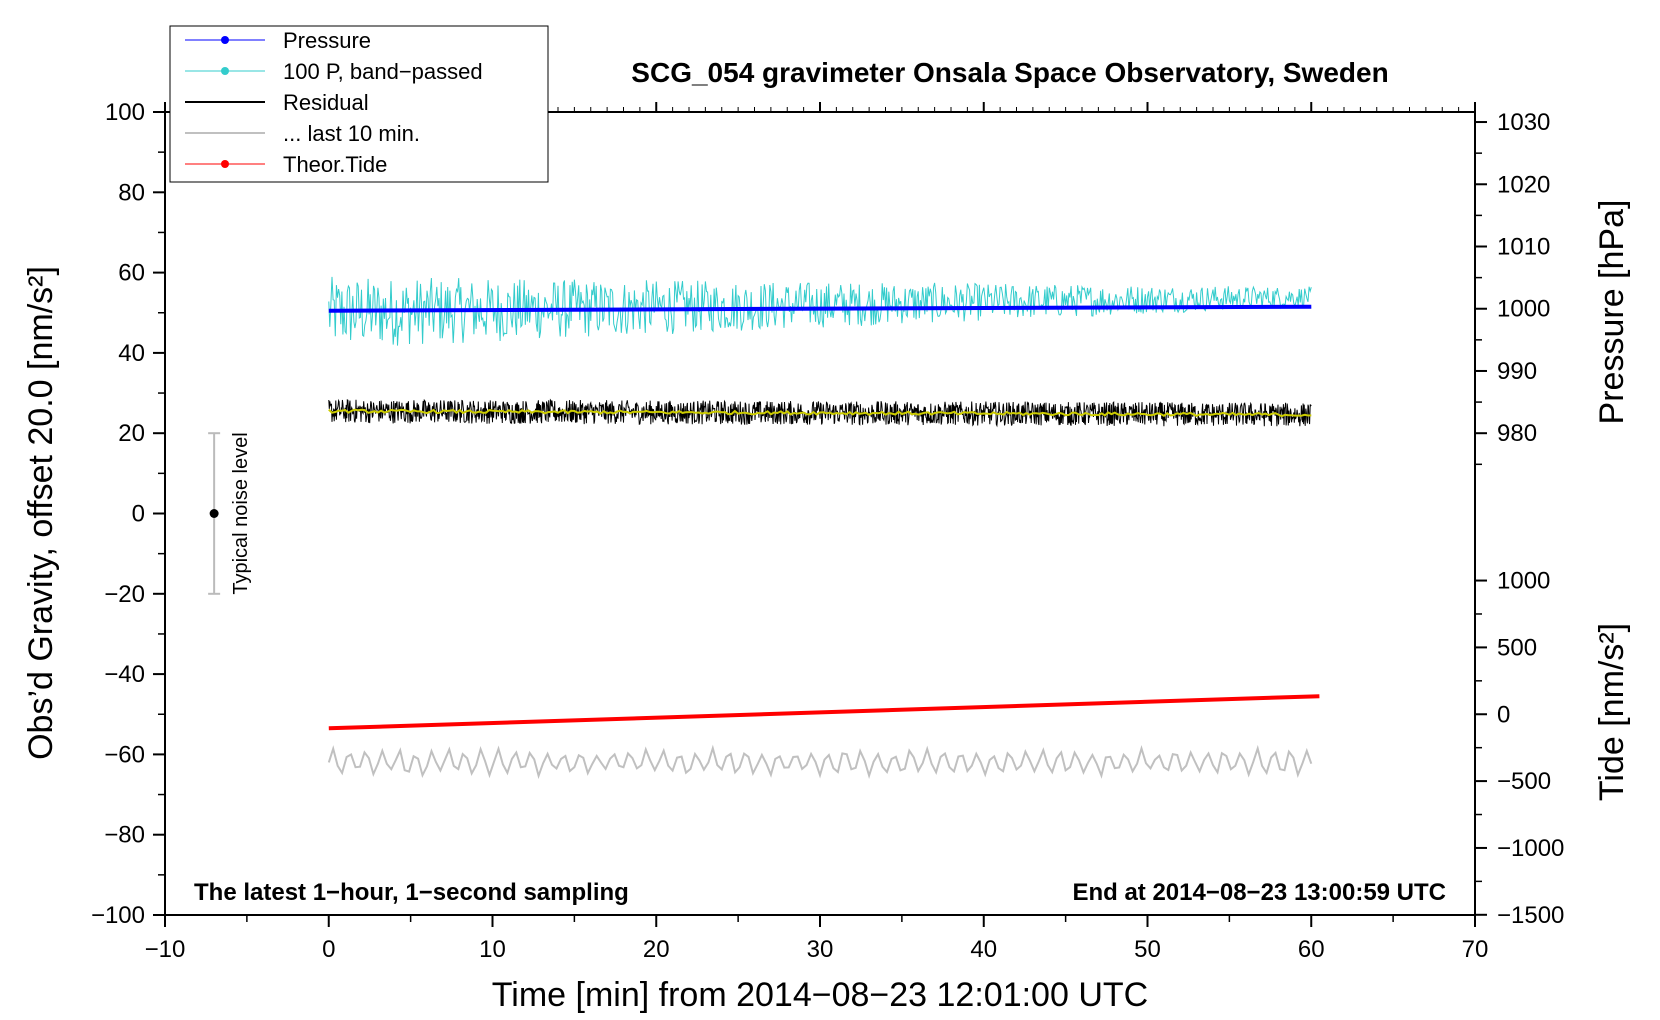 This screenshot has height=1020, width=1660. Describe the element at coordinates (326, 102) in the screenshot. I see `legend-label: Residual` at that location.